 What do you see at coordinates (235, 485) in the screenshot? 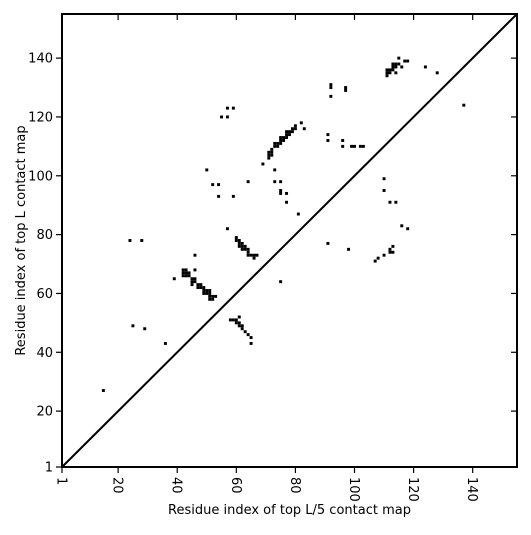
I see `x-tick-label: 60` at bounding box center [235, 485].